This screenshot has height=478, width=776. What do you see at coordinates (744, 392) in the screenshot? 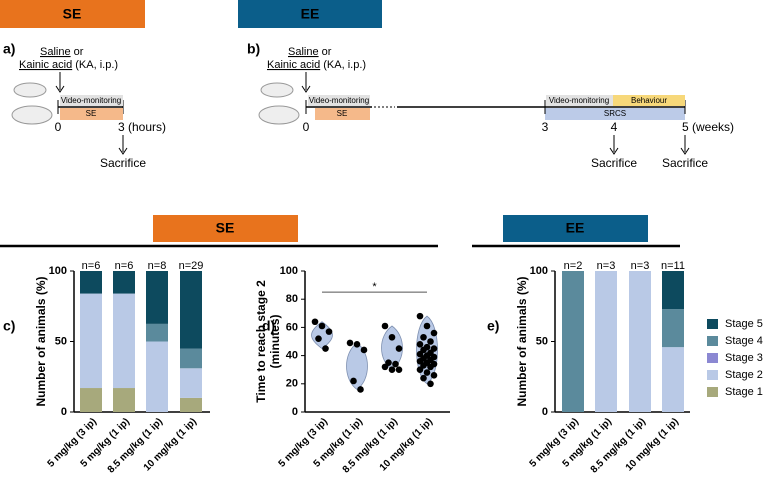
I see `legend-label: Stage 1` at bounding box center [744, 392].